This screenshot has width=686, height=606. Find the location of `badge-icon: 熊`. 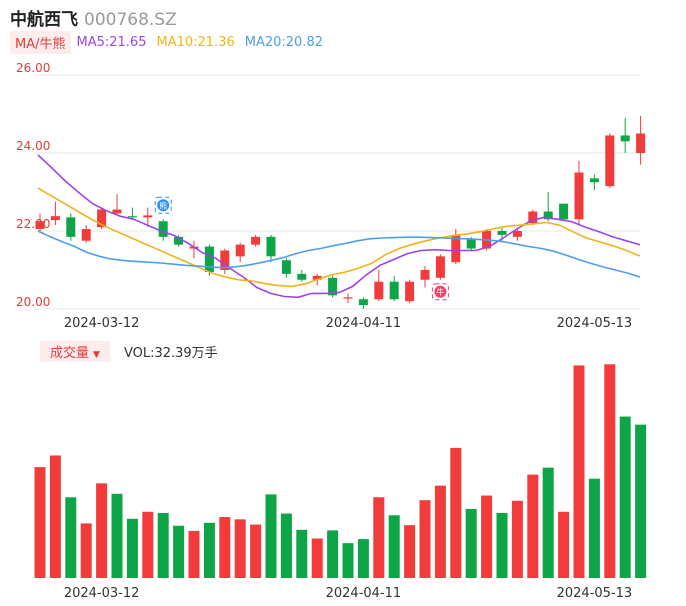

badge-icon: 熊 is located at coordinates (163, 205).